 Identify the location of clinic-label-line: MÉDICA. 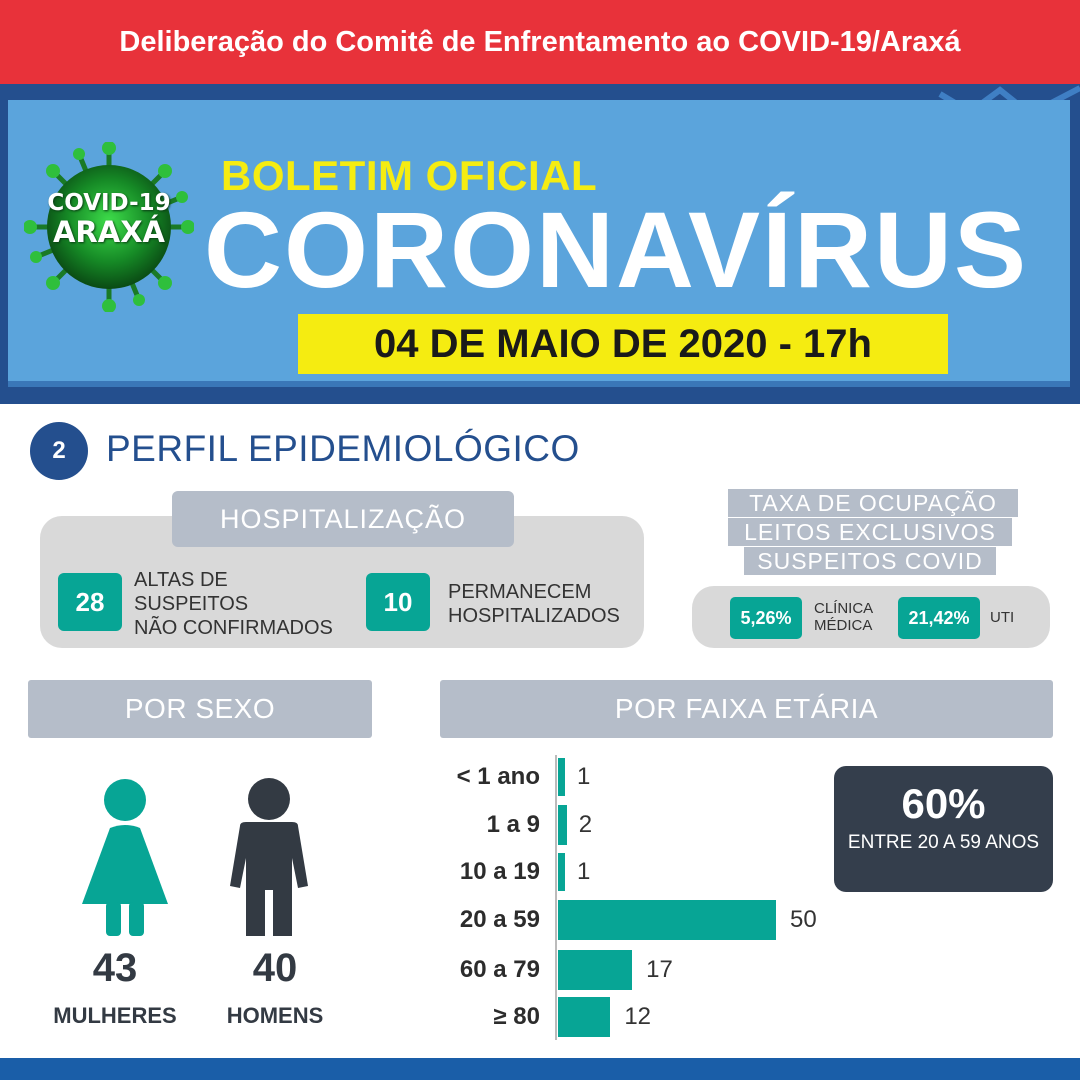
(843, 626).